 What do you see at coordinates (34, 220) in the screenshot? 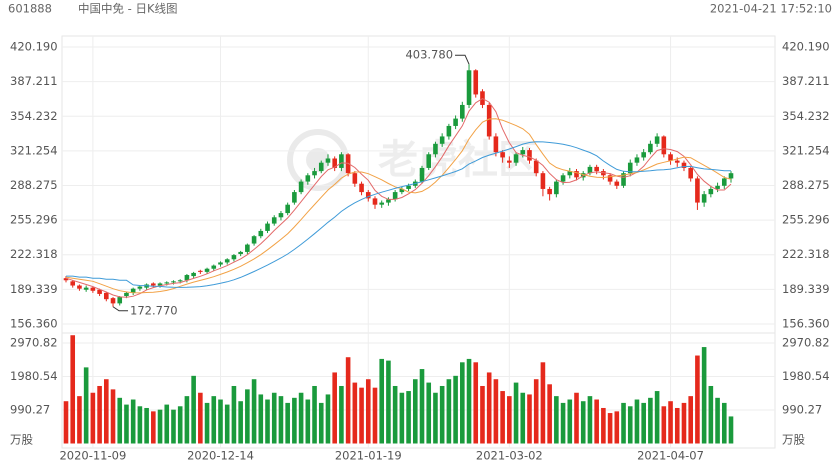
I see `y-tick-label: 255.296` at bounding box center [34, 220].